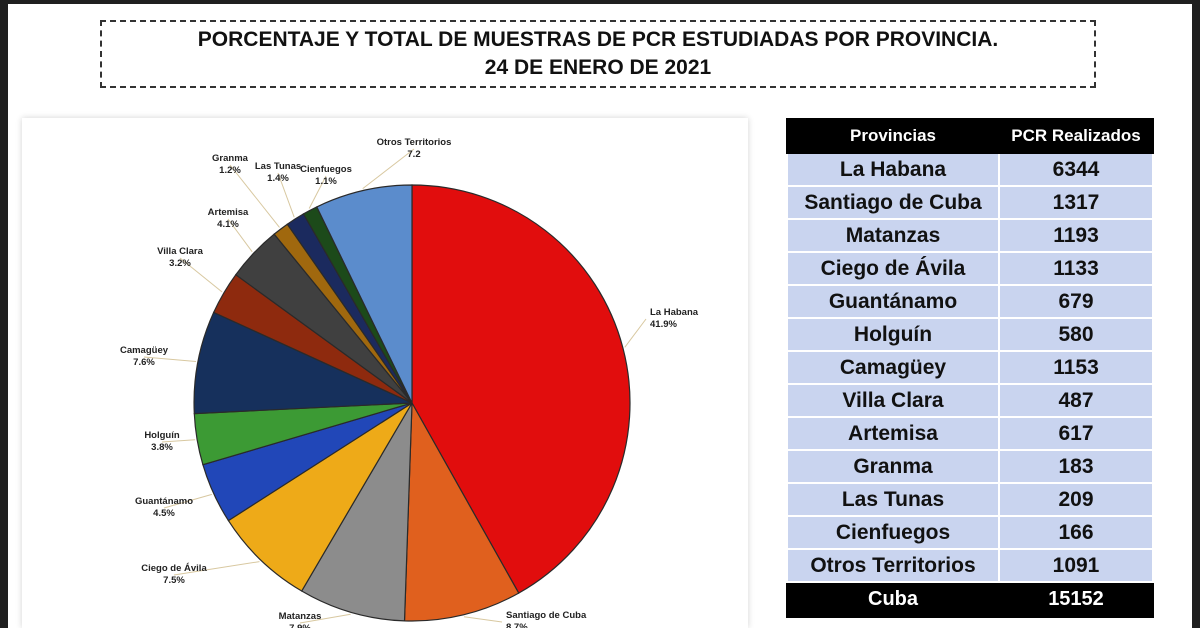 The height and width of the screenshot is (628, 1200). Describe the element at coordinates (546, 615) in the screenshot. I see `slice-name: Santiago de Cuba` at that location.